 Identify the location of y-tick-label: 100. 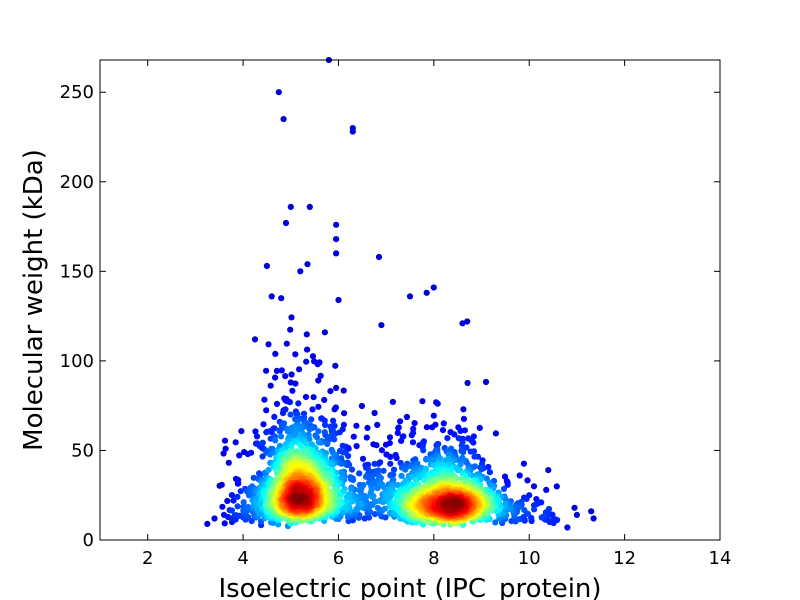
(77, 361).